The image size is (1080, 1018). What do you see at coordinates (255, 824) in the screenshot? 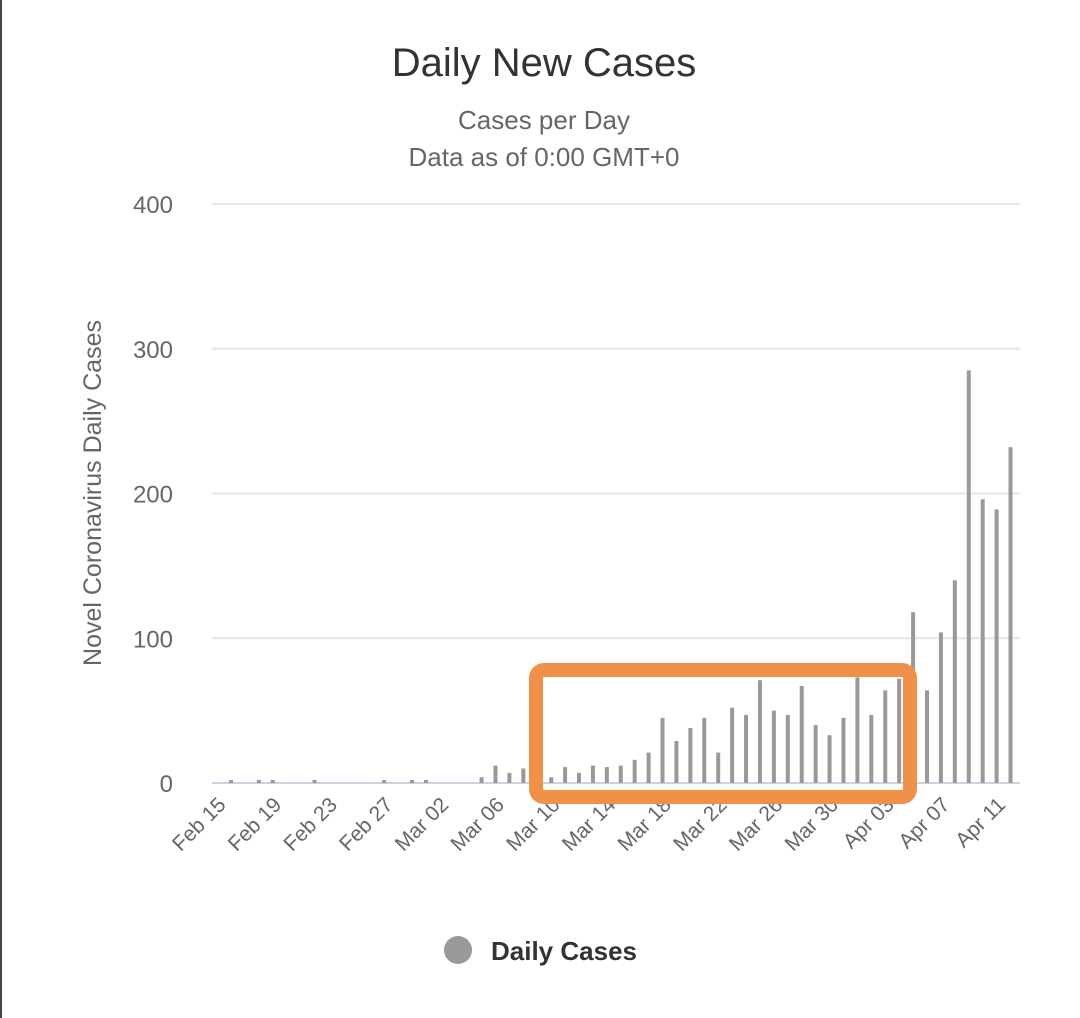
I see `x-tick-label: Feb 19` at bounding box center [255, 824].